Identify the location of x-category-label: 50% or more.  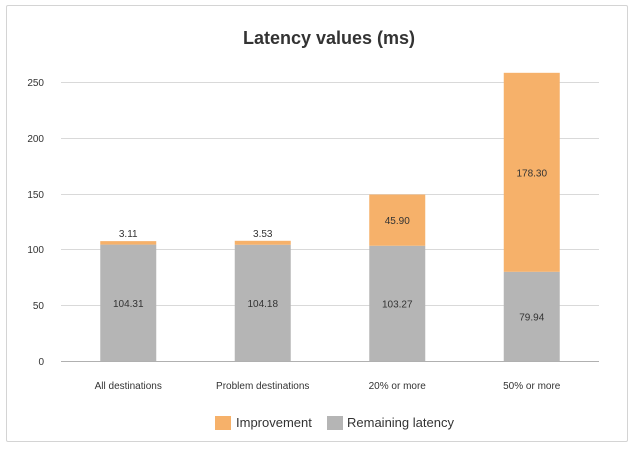
(532, 386).